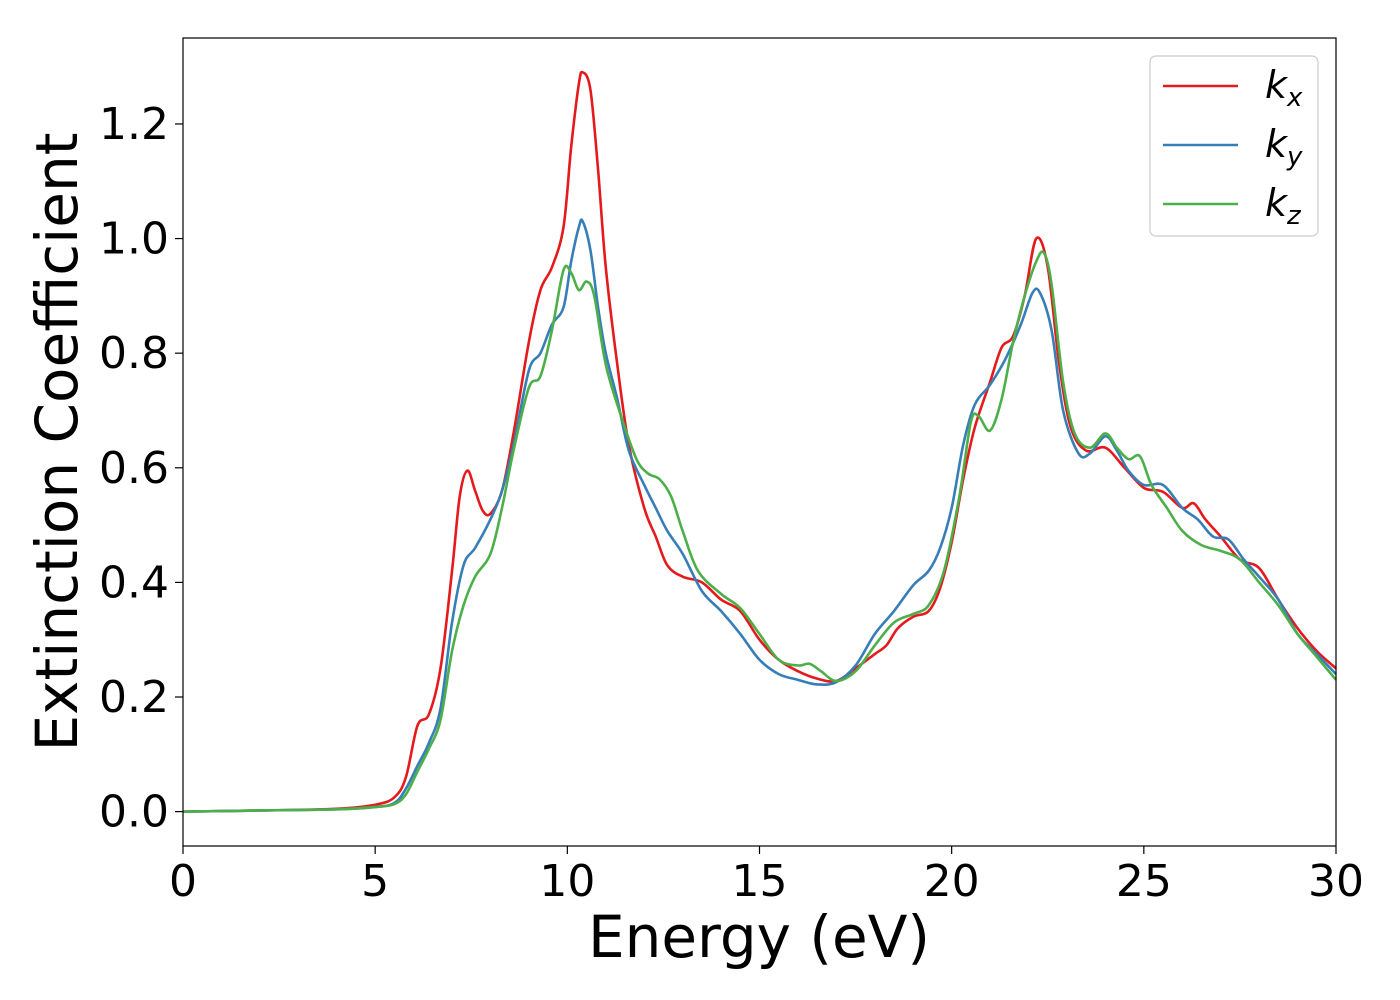 This screenshot has width=1400, height=1000. I want to click on y-tick-label: 0.8, so click(134, 353).